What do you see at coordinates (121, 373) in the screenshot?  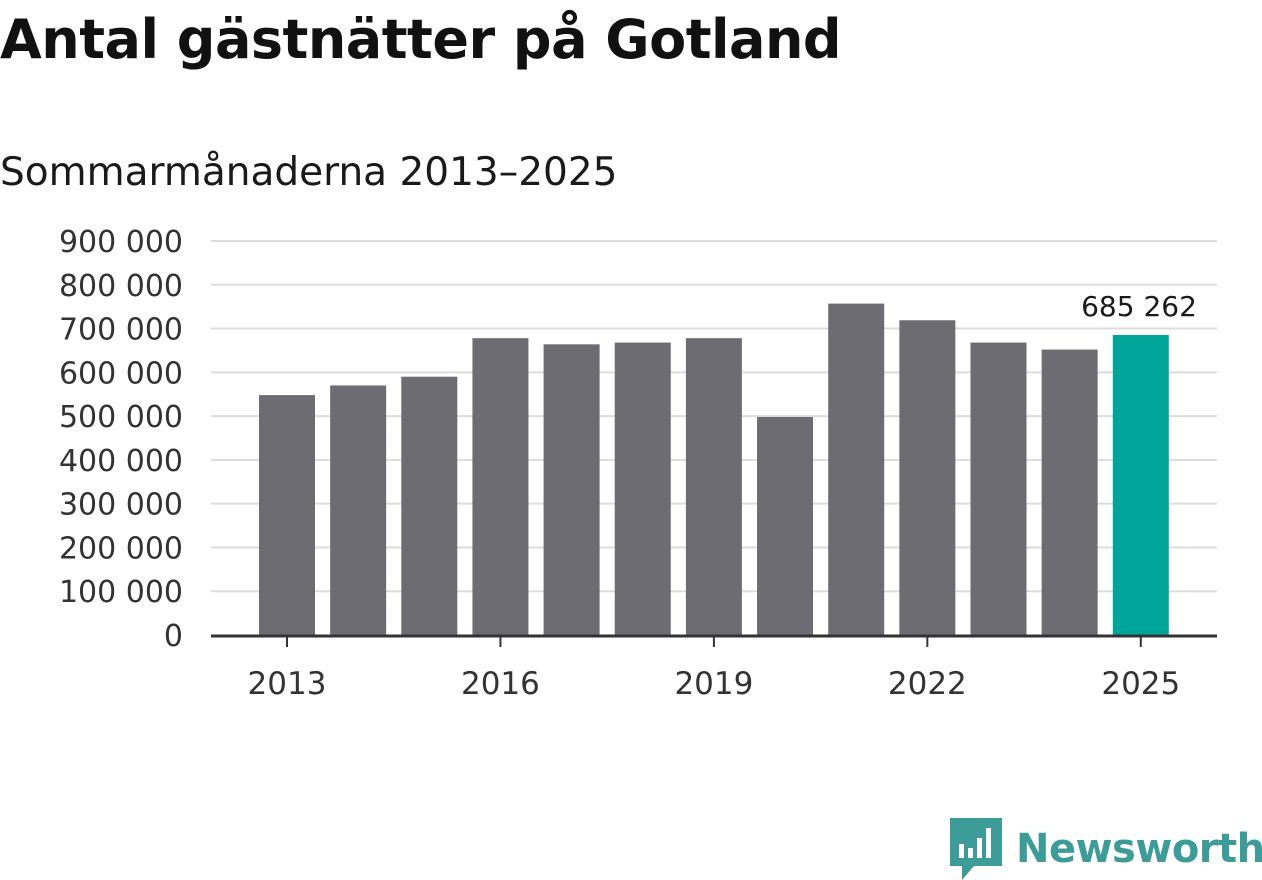 I see `y-tick-label: 600 000` at bounding box center [121, 373].